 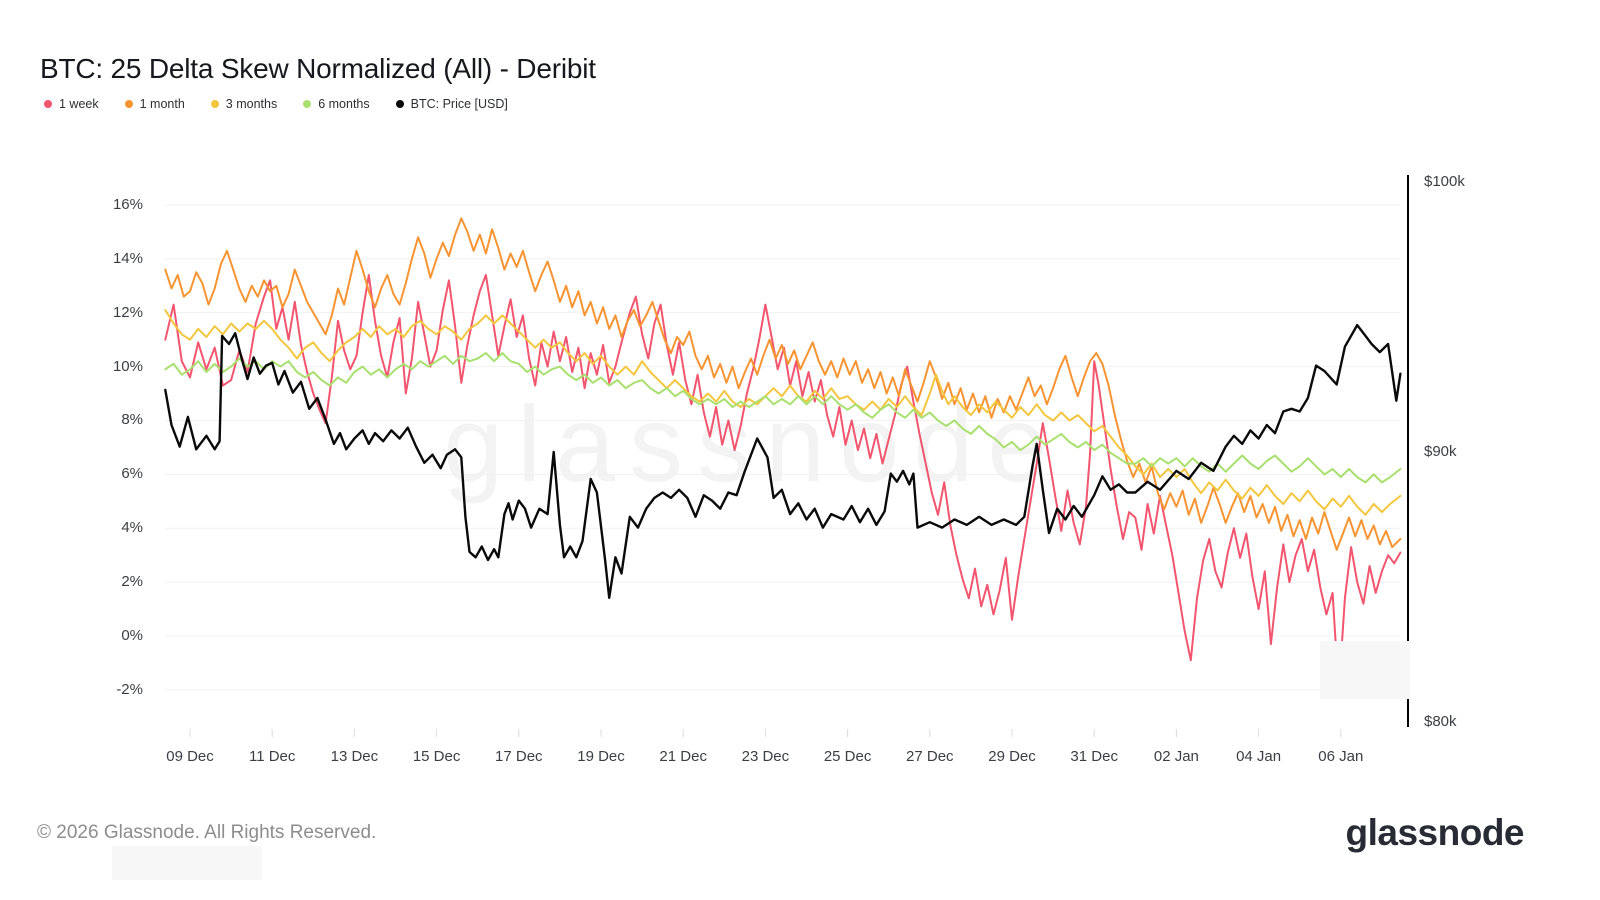 I want to click on y-axis-tick-left: 8%, so click(x=132, y=420).